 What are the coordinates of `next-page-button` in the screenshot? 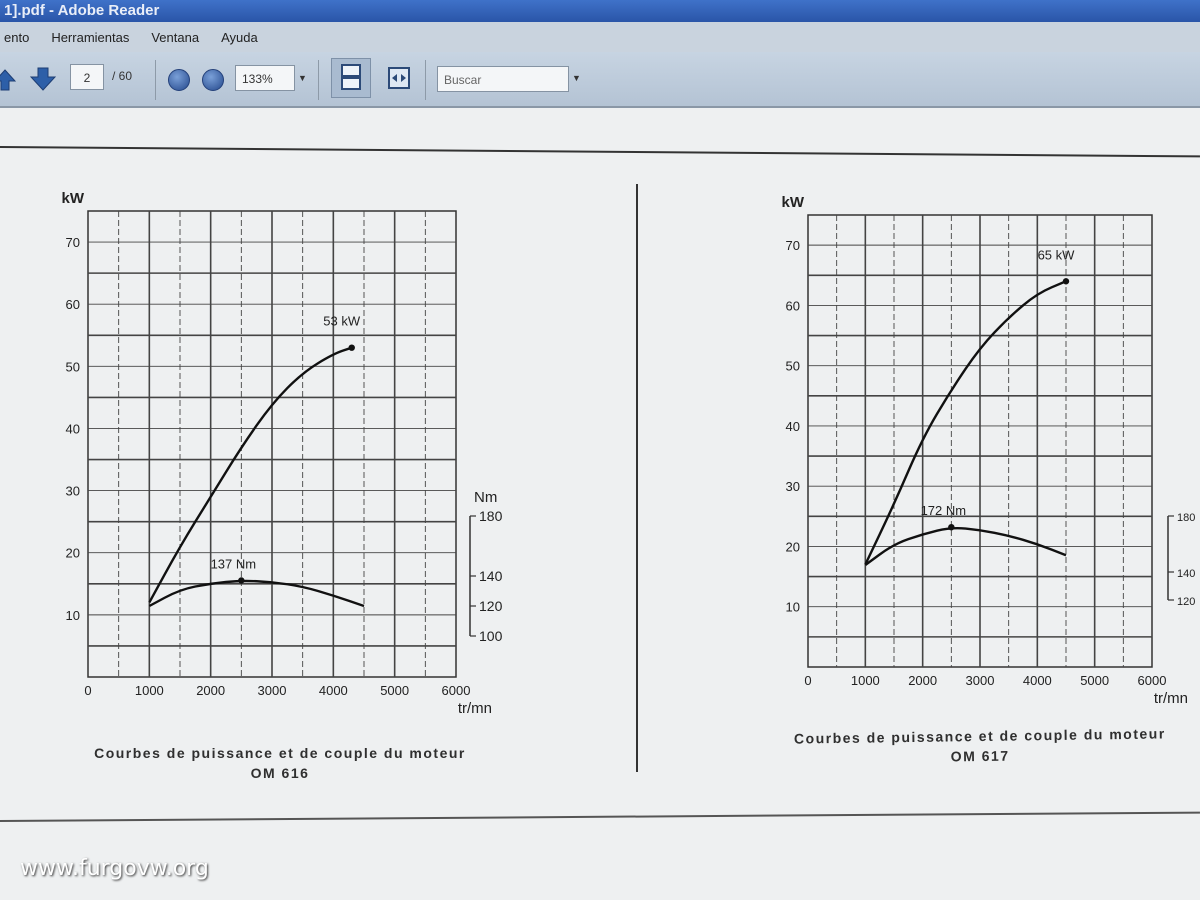 It's located at (43, 81).